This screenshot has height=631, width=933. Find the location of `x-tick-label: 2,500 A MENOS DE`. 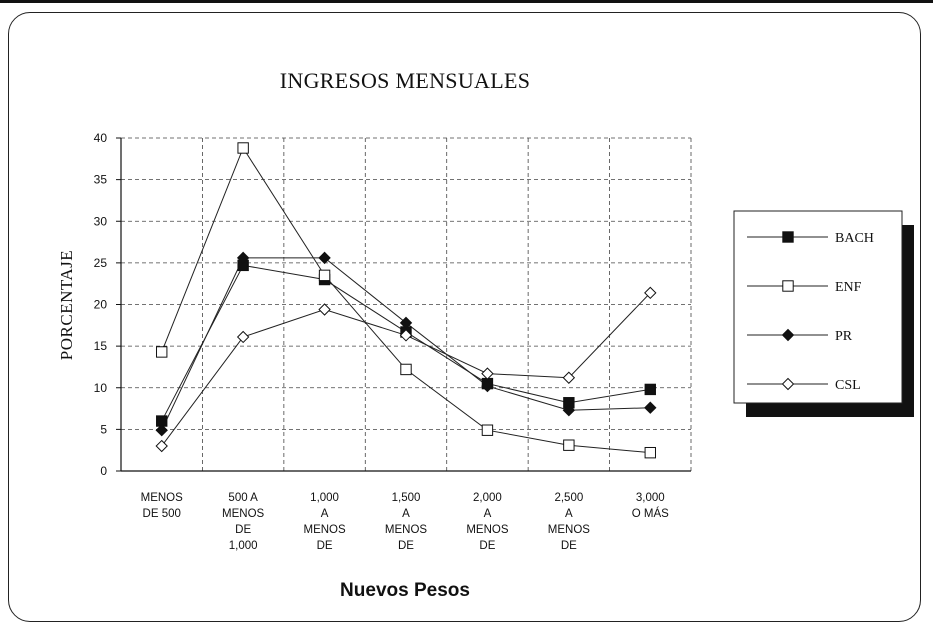

x-tick-label: 2,500 A MENOS DE is located at coordinates (569, 522).